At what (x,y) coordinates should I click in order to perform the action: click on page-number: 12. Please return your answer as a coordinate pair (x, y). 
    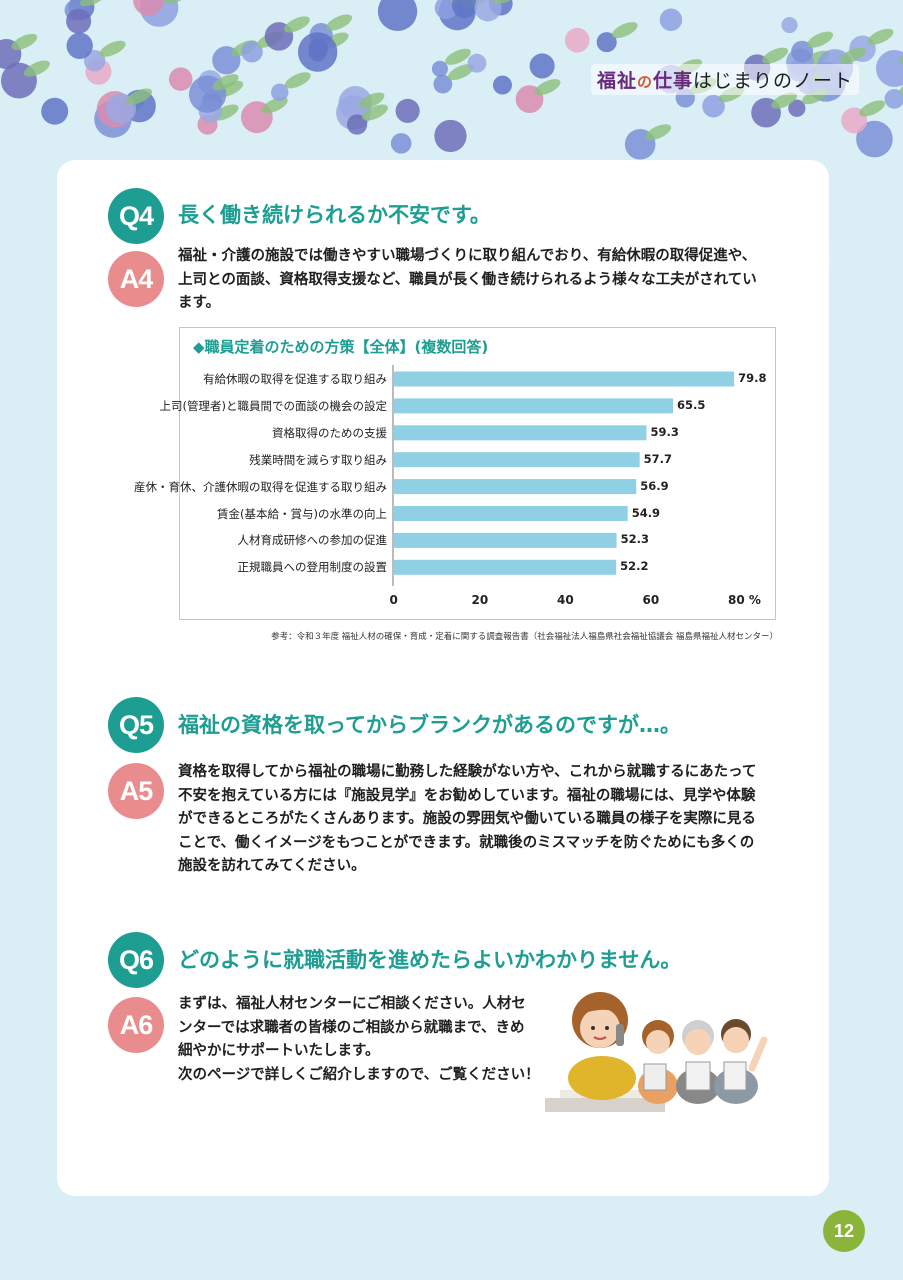
    Looking at the image, I should click on (844, 1231).